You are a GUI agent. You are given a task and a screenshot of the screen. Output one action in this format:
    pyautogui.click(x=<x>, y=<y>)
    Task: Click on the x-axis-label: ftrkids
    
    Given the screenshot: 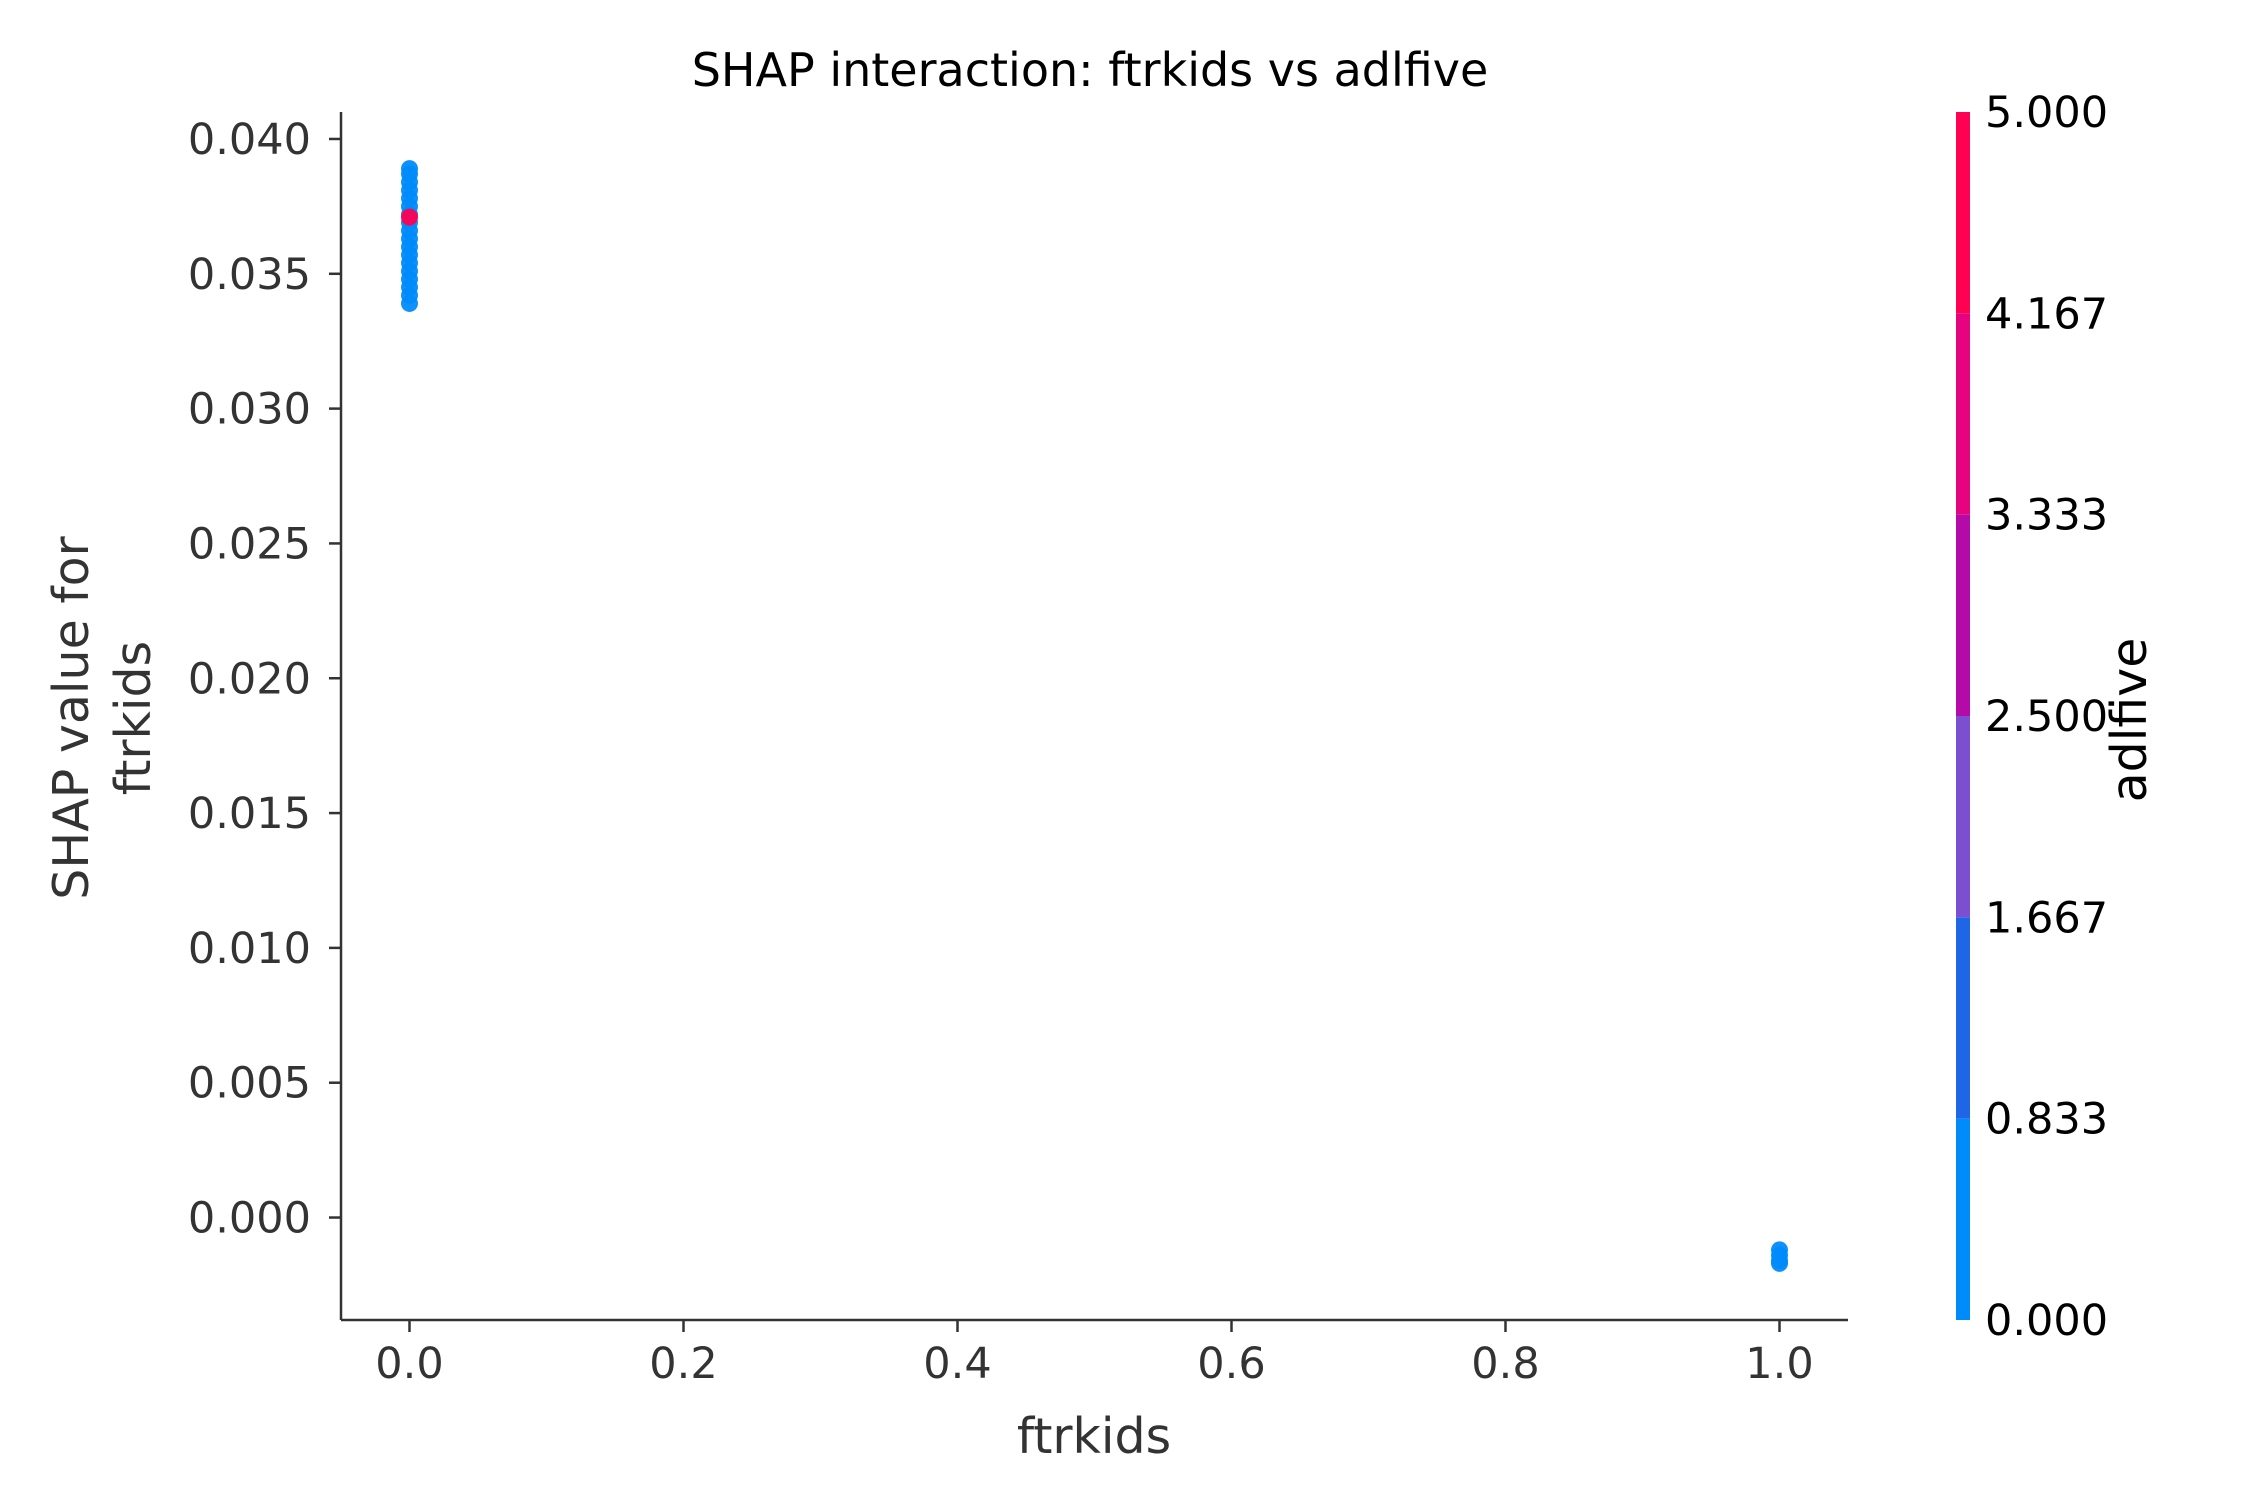 What is the action you would take?
    pyautogui.click(x=1094, y=1436)
    